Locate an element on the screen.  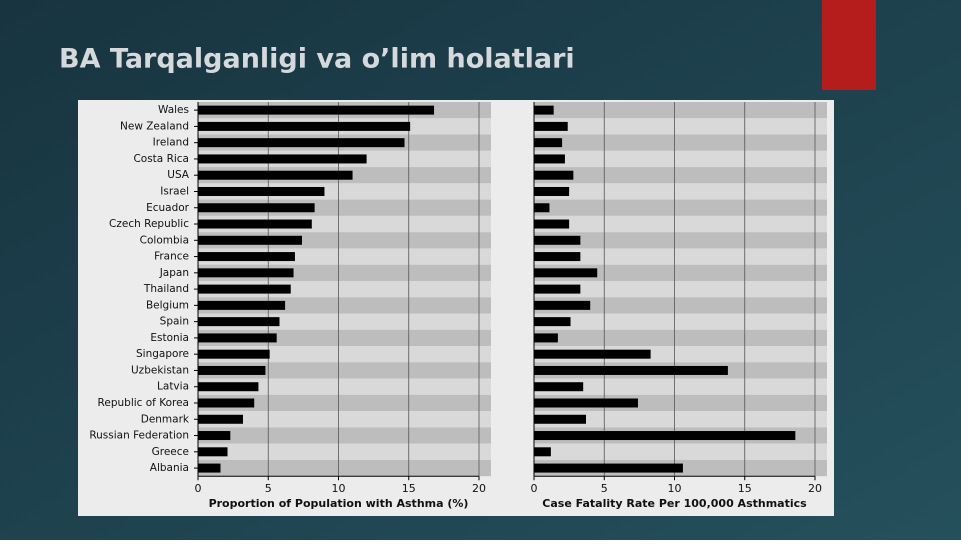
y-tick-label: Spain is located at coordinates (174, 322).